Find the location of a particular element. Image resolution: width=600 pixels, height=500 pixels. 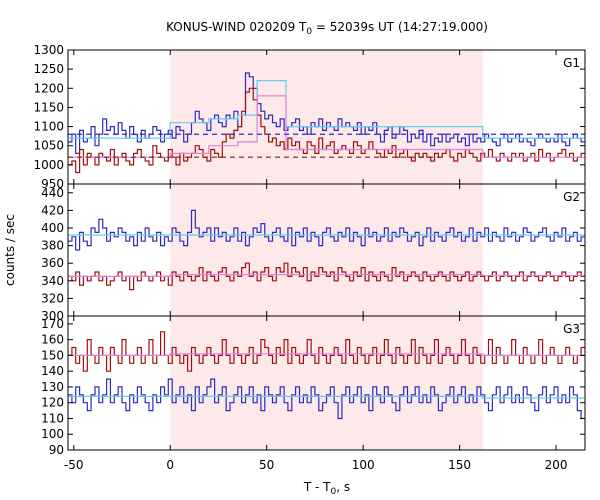

y-tick-label: 140 is located at coordinates (52, 371).